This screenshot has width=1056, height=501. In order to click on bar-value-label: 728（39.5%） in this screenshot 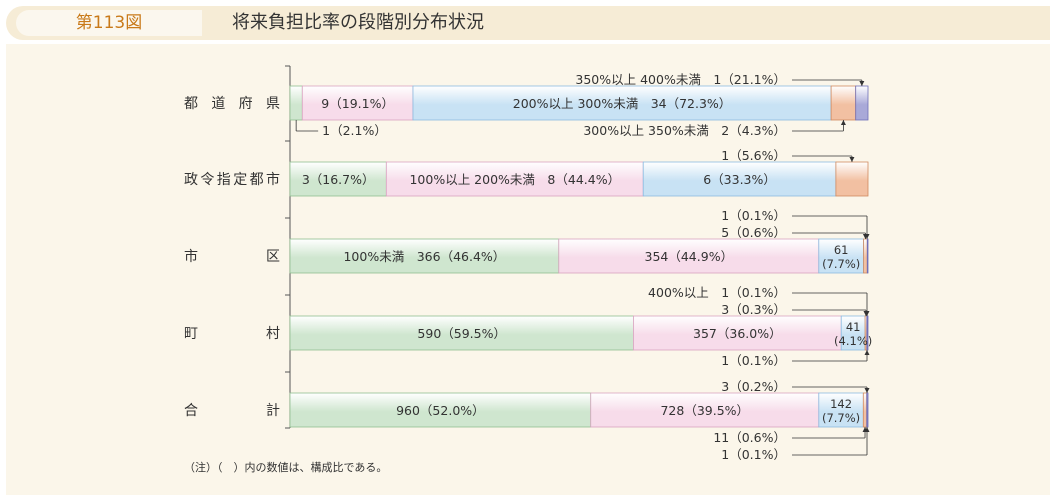, I will do `click(704, 410)`.